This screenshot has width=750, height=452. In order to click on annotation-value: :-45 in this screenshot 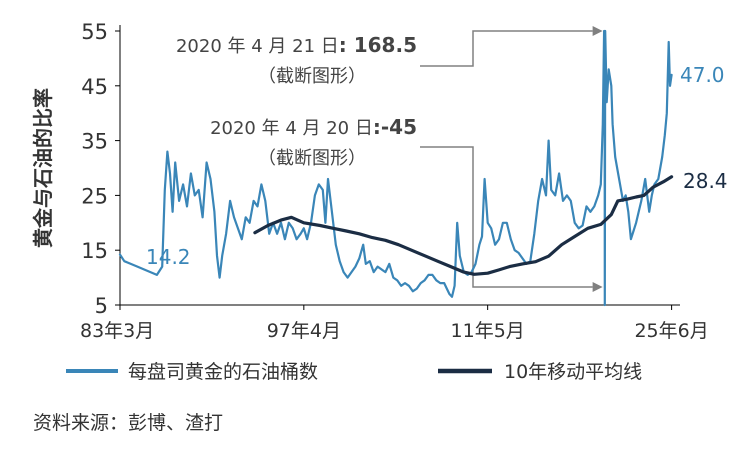, I will do `click(395, 127)`.